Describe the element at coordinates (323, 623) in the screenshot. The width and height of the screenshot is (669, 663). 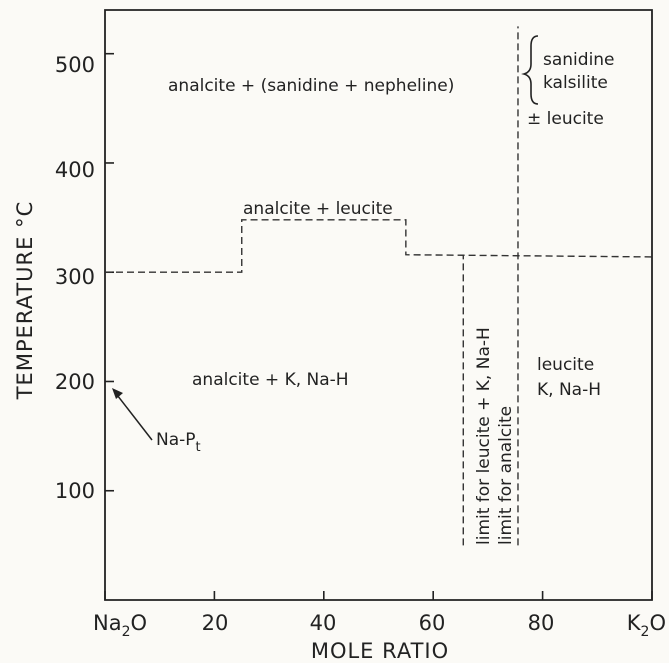
I see `x-tick-label-40: 40` at that location.